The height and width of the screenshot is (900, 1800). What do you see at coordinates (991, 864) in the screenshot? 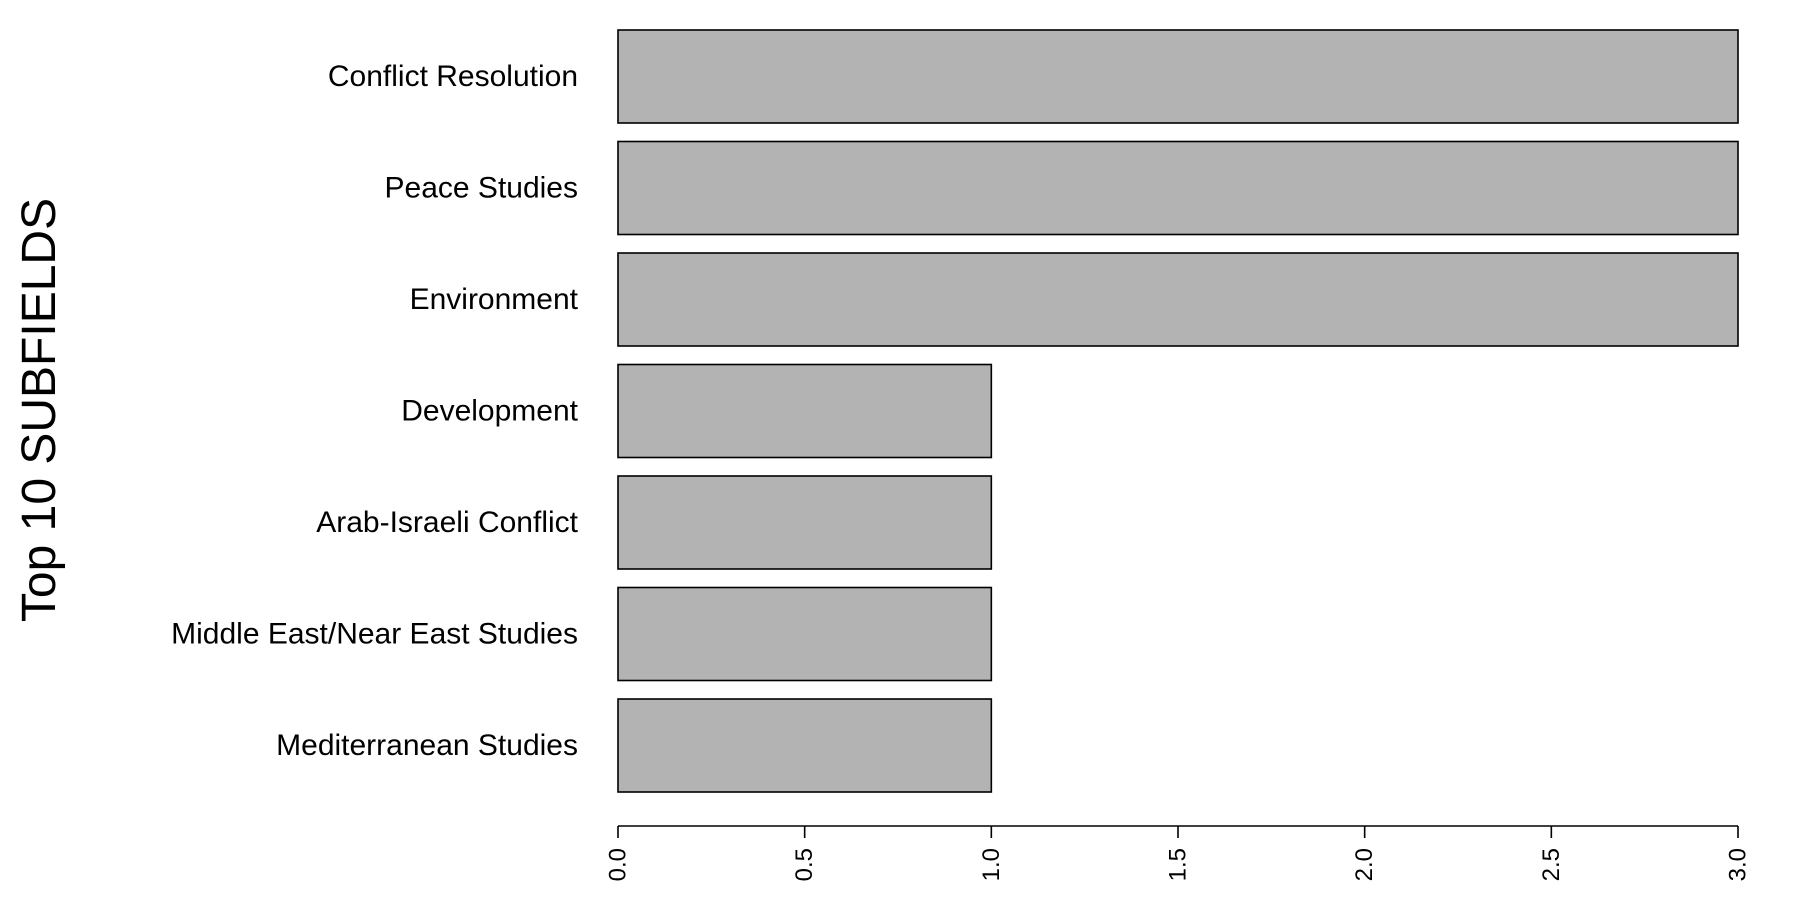
I see `x-tick-label: 1.0` at bounding box center [991, 864].